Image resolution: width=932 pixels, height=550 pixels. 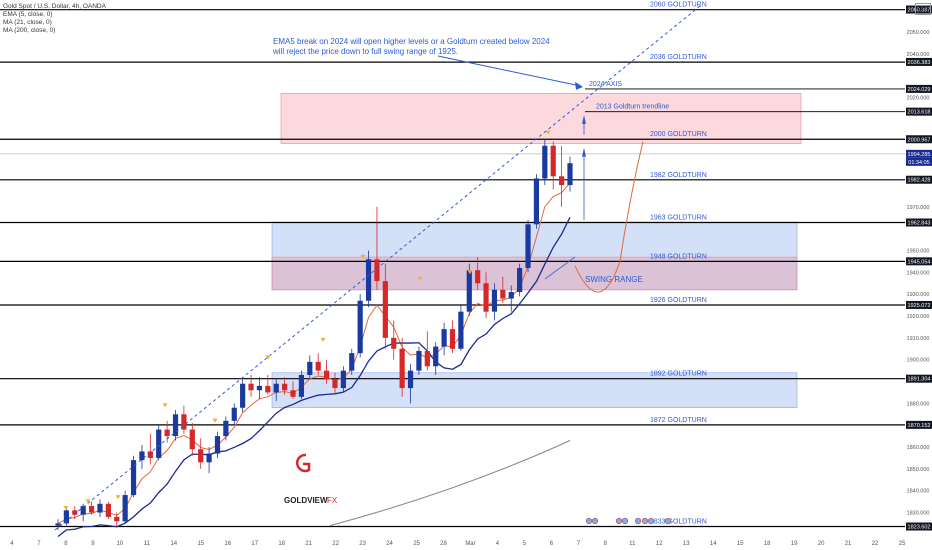 I want to click on x-tick-label: 4, so click(x=12, y=544).